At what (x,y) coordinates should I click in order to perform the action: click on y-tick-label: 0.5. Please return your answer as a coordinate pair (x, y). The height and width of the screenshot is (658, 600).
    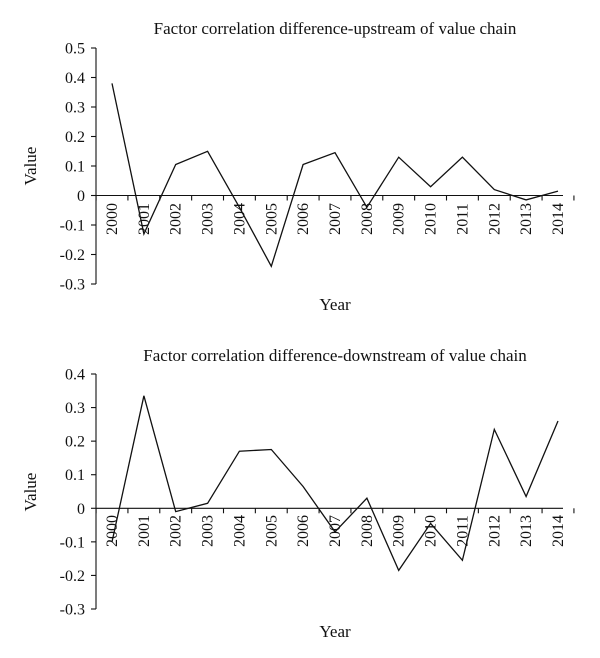
    Looking at the image, I should click on (75, 49).